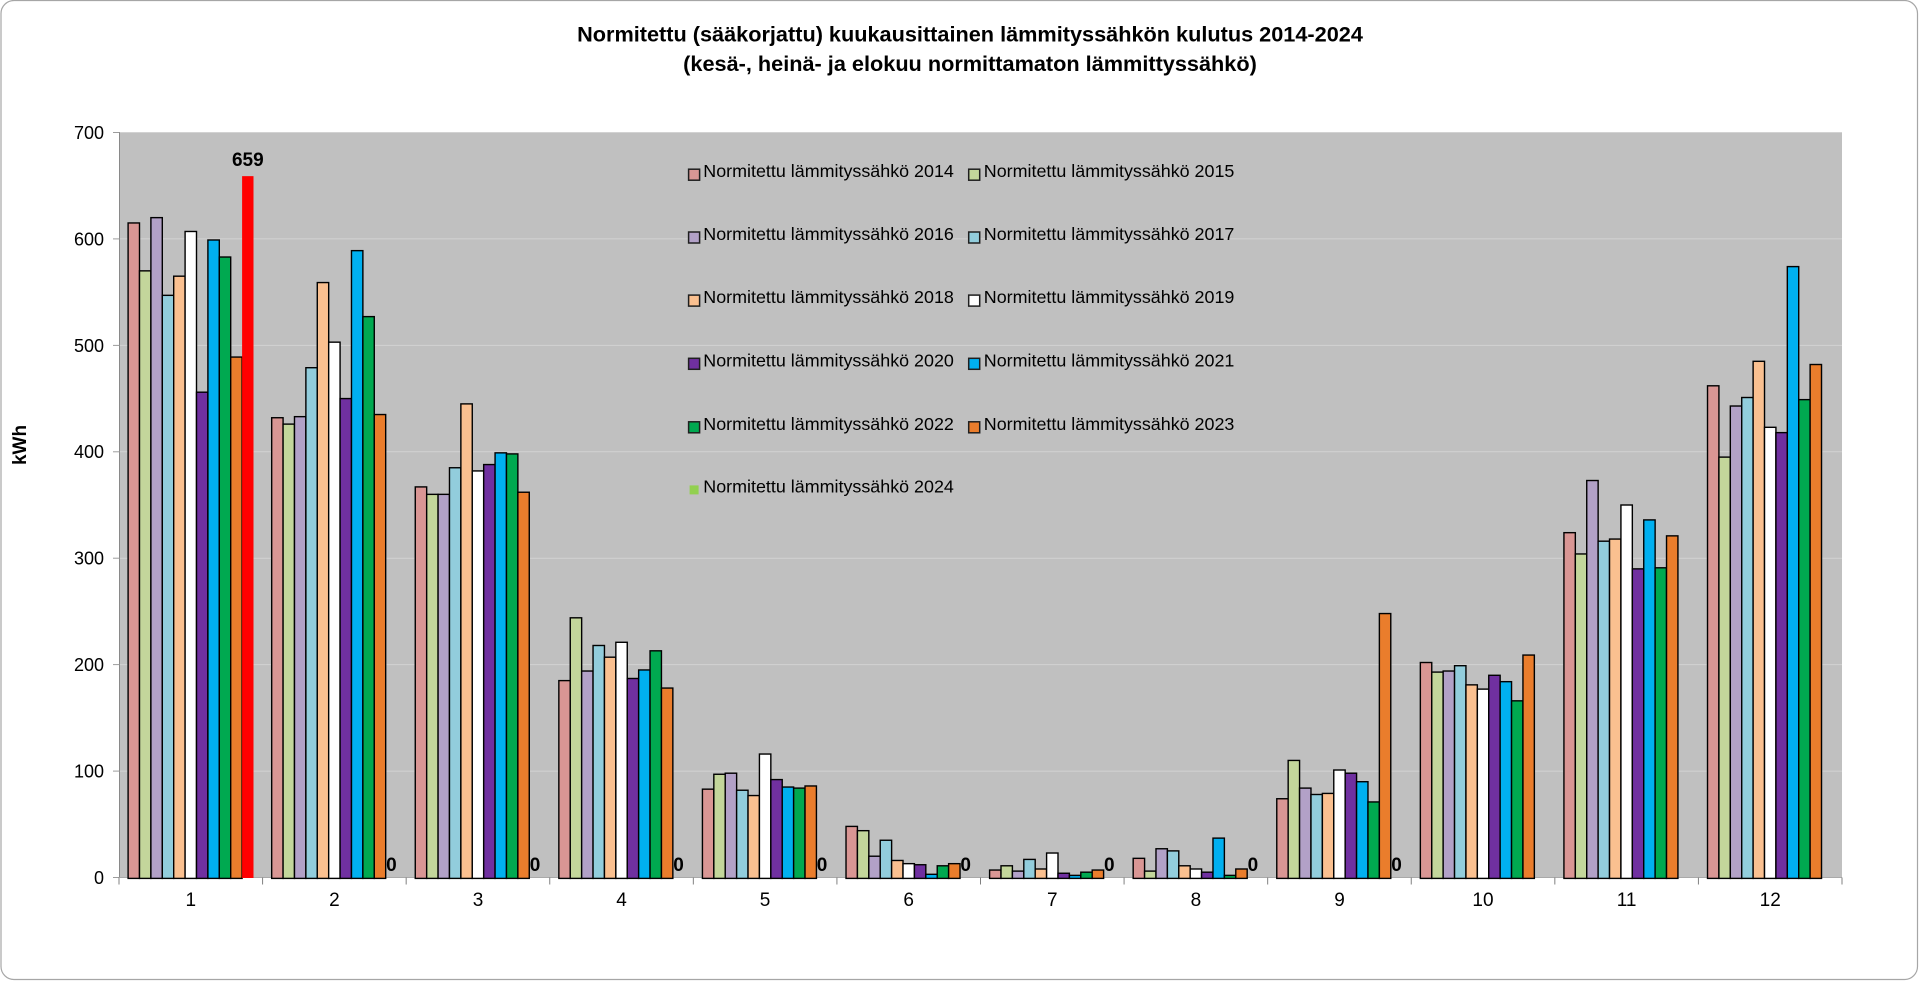 Image resolution: width=1920 pixels, height=981 pixels. I want to click on svg-text: Normitettu lämmityssähkö 2024, so click(828, 486).